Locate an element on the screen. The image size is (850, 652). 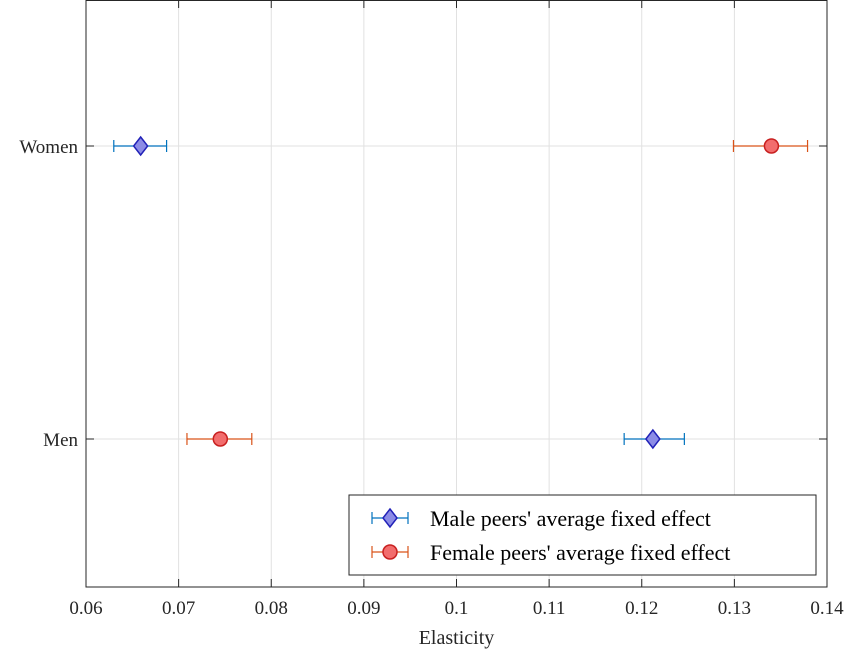
x-axis-title: Elasticity is located at coordinates (457, 638).